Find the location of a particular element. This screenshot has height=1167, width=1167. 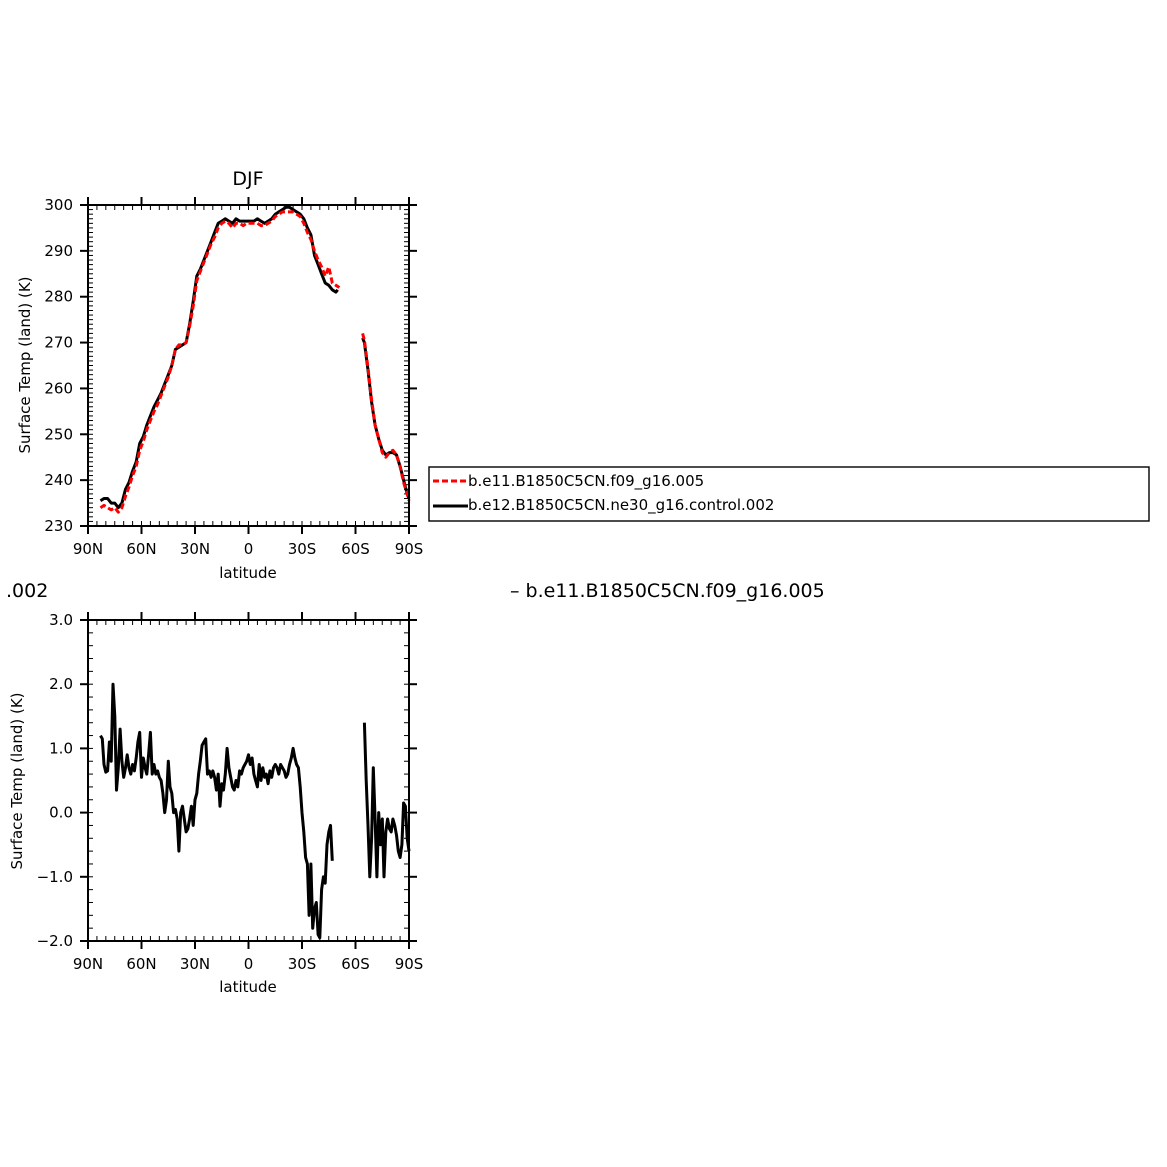

y-tick-label: 1.0 is located at coordinates (61, 748).